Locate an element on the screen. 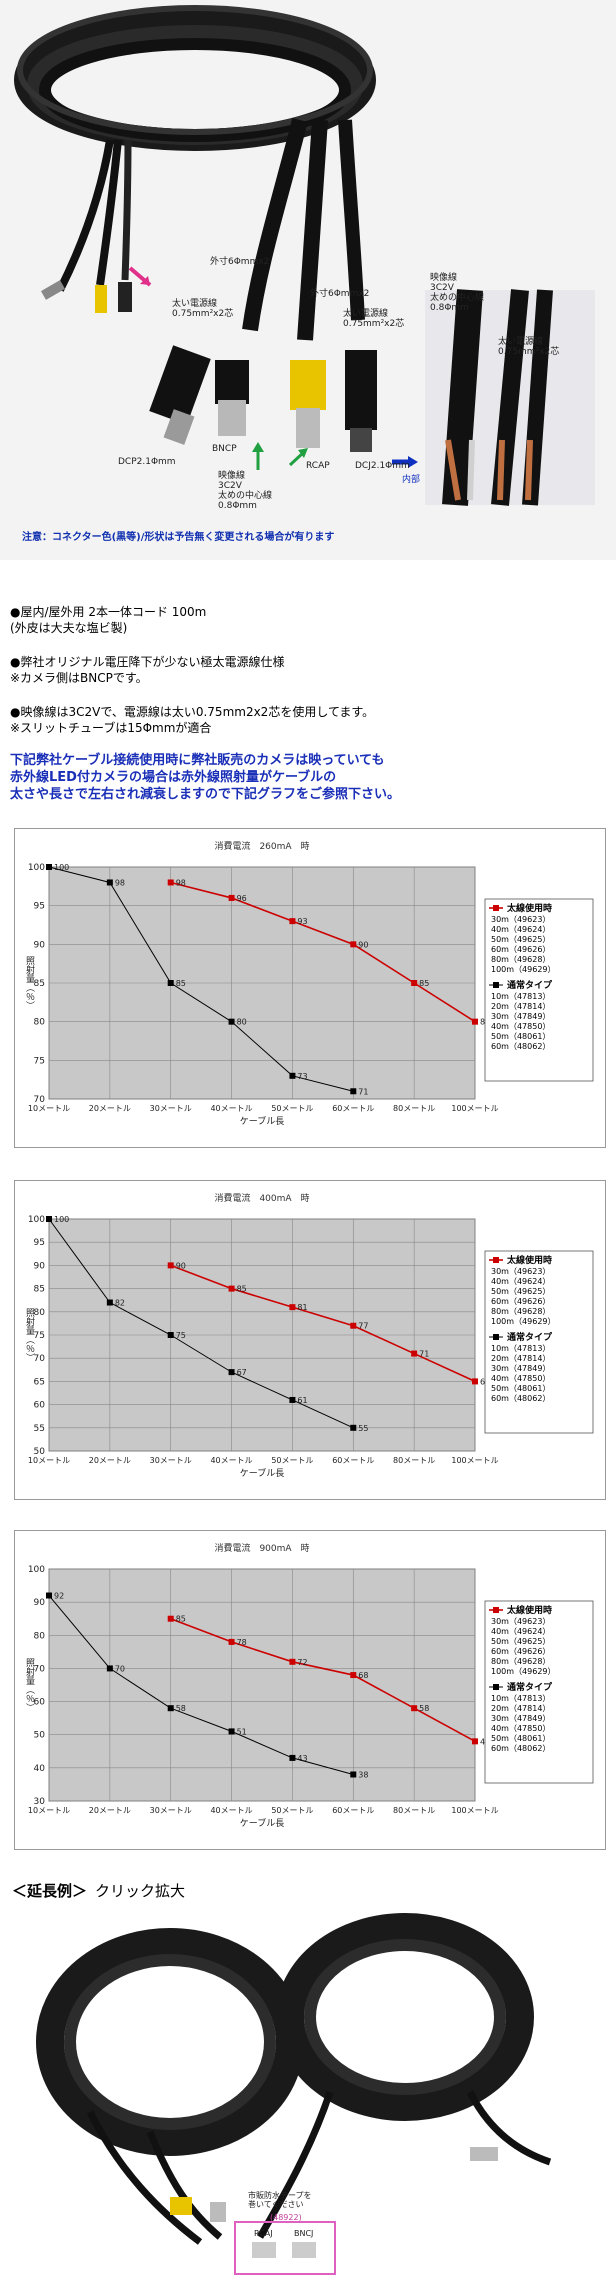 Image resolution: width=616 pixels, height=2281 pixels. desc-line-1: ●屋内/屋外用 2本一体コード 100m is located at coordinates (108, 612).